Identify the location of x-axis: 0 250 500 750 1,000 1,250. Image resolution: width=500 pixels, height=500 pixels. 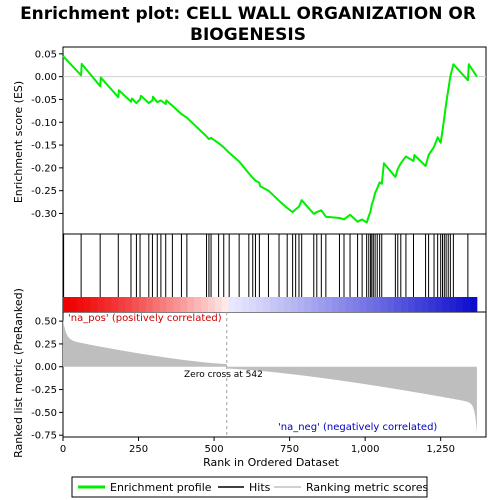
(257, 446).